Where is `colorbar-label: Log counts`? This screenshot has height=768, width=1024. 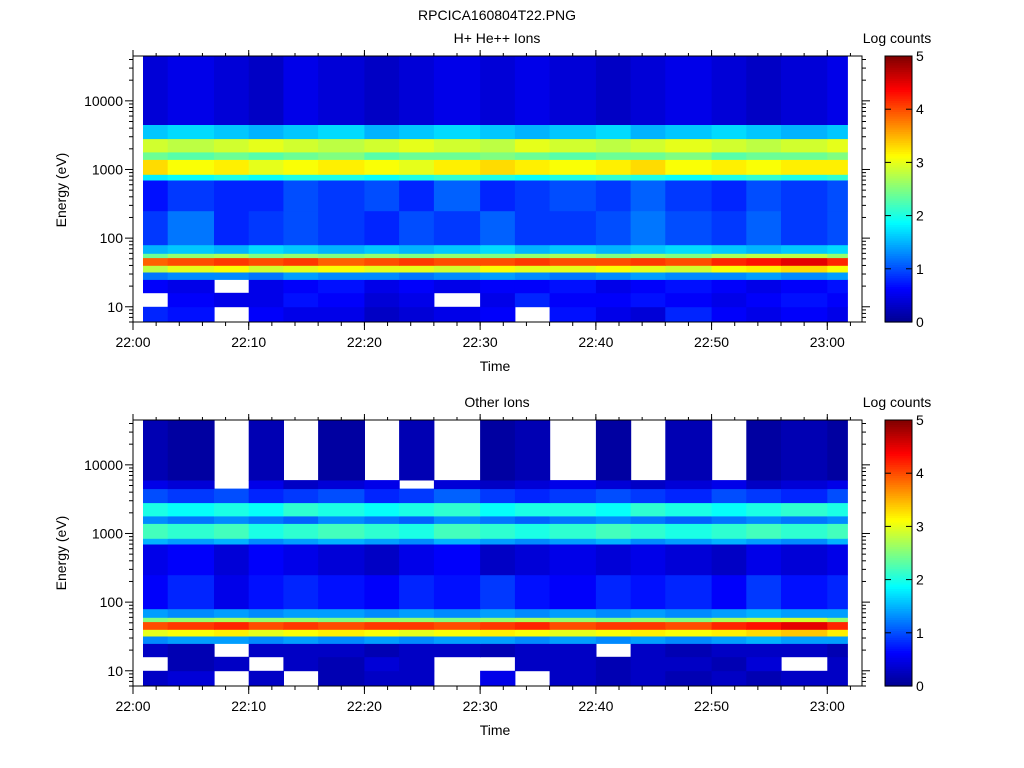
colorbar-label: Log counts is located at coordinates (897, 38).